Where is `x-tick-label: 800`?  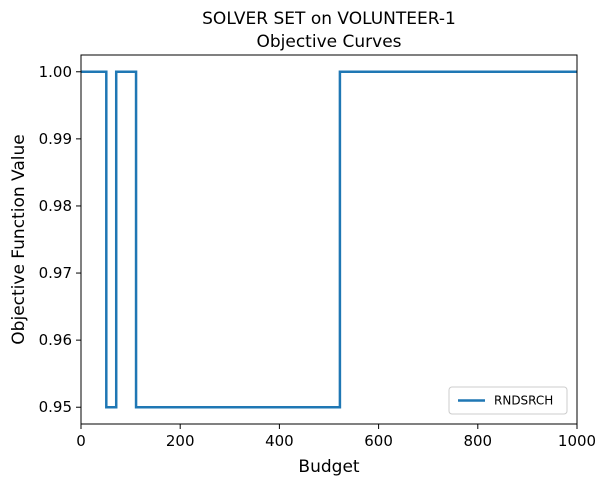 x-tick-label: 800 is located at coordinates (477, 441).